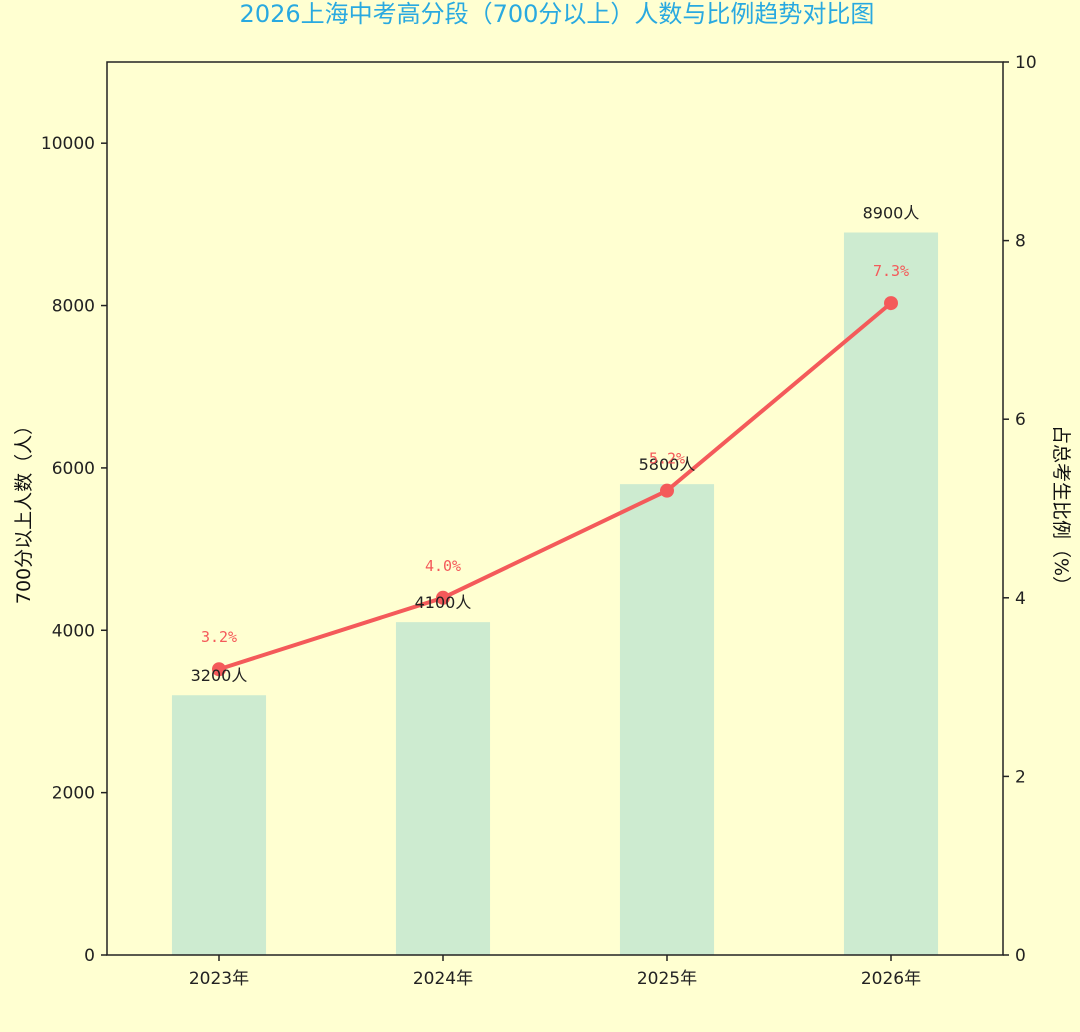 Image resolution: width=1080 pixels, height=1032 pixels. Describe the element at coordinates (73, 469) in the screenshot. I see `y-left-tick-label: 6000` at that location.